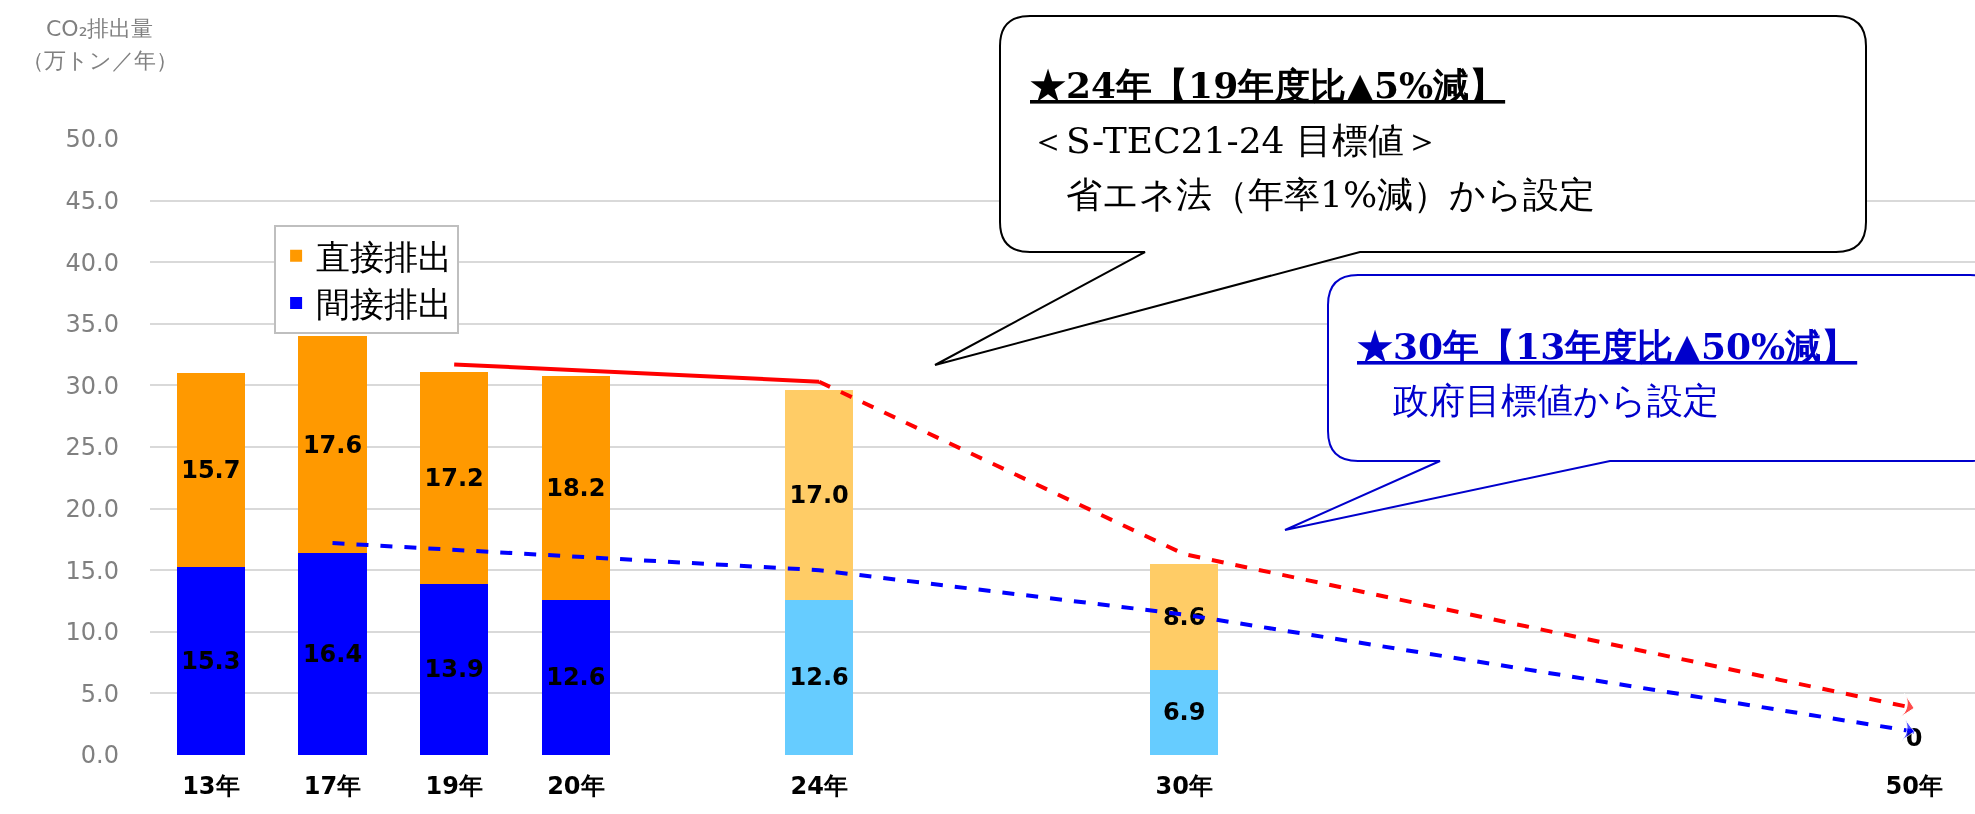 This screenshot has height=814, width=1975. Describe the element at coordinates (92, 447) in the screenshot. I see `y-tick-label: 25.0` at that location.